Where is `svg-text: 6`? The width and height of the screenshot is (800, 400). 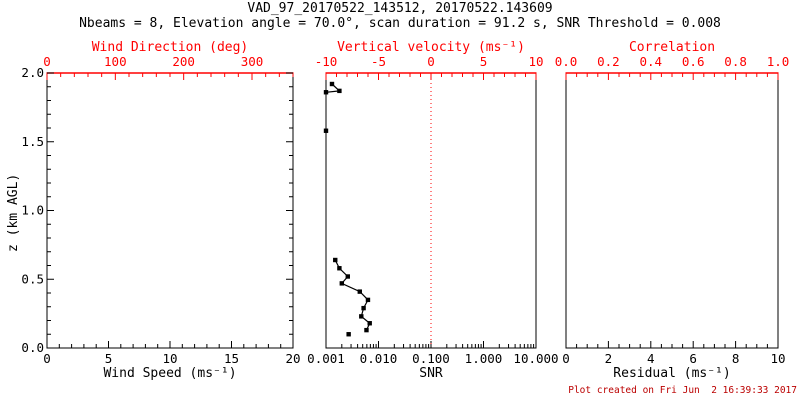
svg-text: 6 is located at coordinates (693, 358).